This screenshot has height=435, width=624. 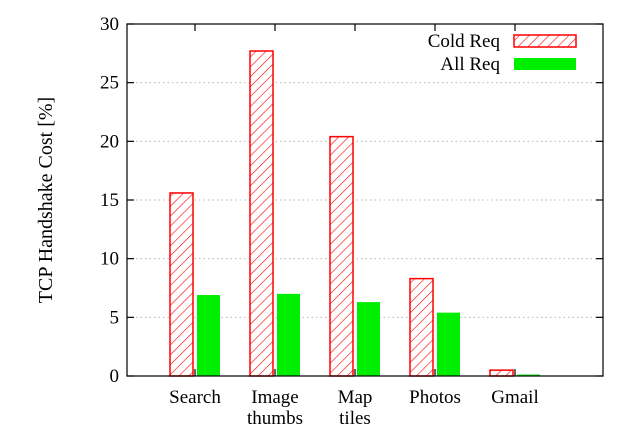 I want to click on legend-label: Cold Req, so click(x=464, y=41).